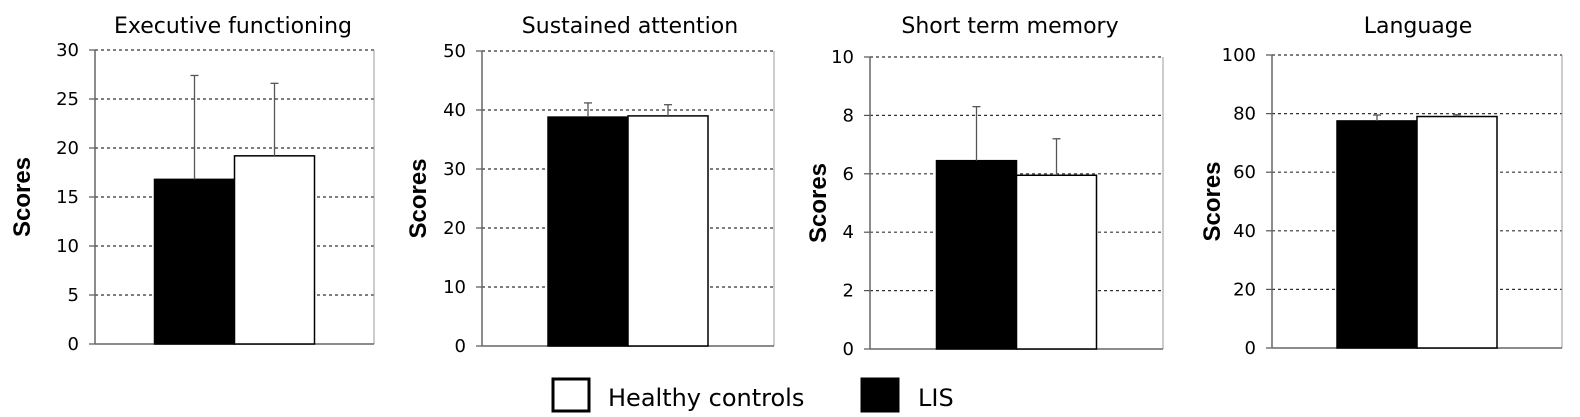  What do you see at coordinates (848, 291) in the screenshot?
I see `y-tick-label: 2` at bounding box center [848, 291].